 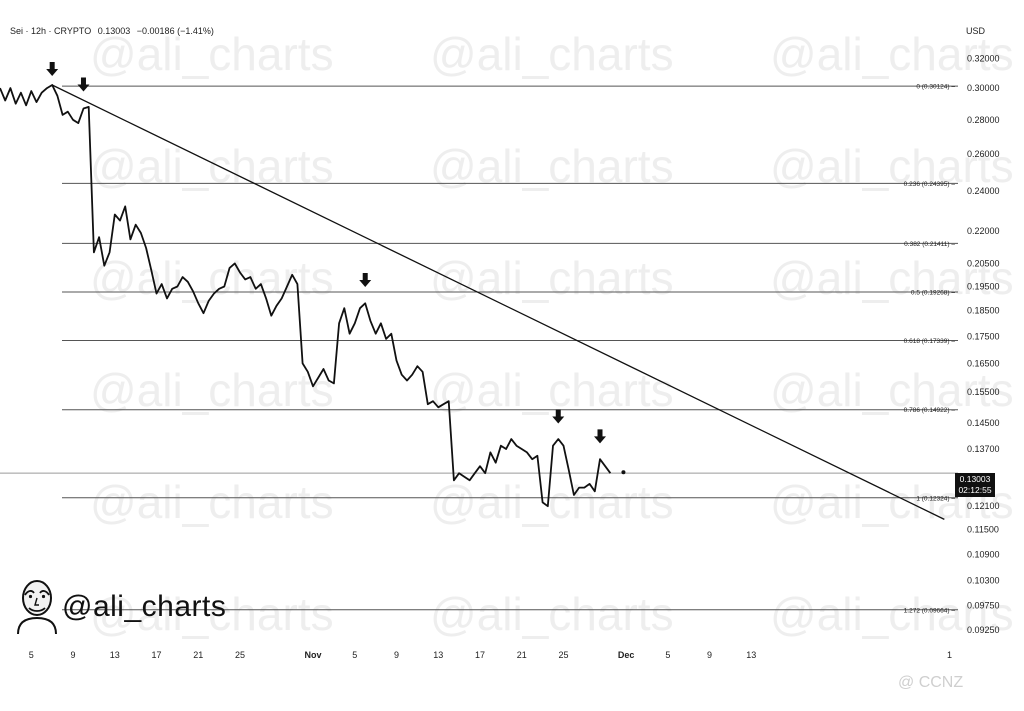 What do you see at coordinates (983, 311) in the screenshot?
I see `y-tick-label: 0.18500` at bounding box center [983, 311].